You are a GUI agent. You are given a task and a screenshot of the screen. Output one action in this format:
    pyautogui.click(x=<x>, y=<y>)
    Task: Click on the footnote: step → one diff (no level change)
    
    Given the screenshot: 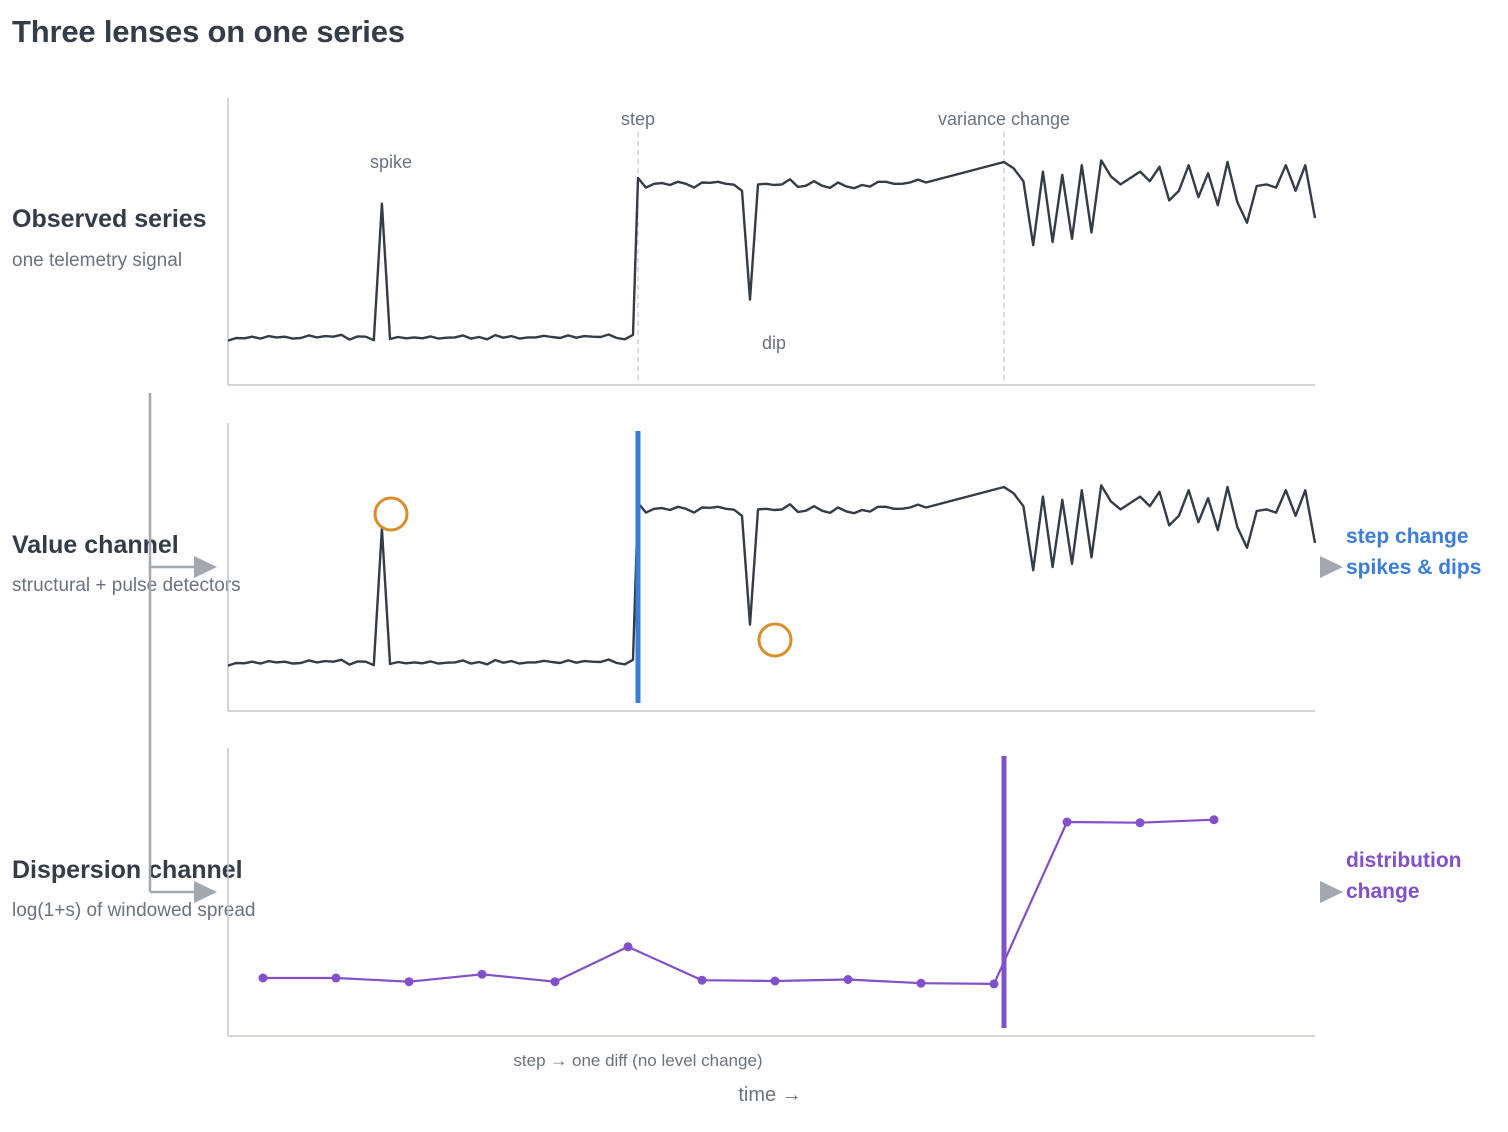 What is the action you would take?
    pyautogui.click(x=637, y=1060)
    